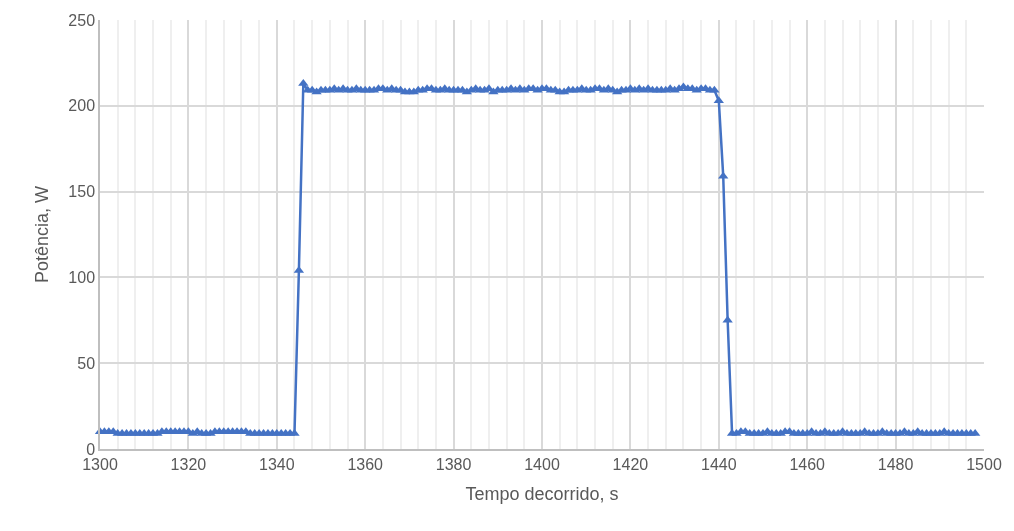 The image size is (1014, 531). Describe the element at coordinates (895, 464) in the screenshot. I see `x-tick-label: 1480` at that location.